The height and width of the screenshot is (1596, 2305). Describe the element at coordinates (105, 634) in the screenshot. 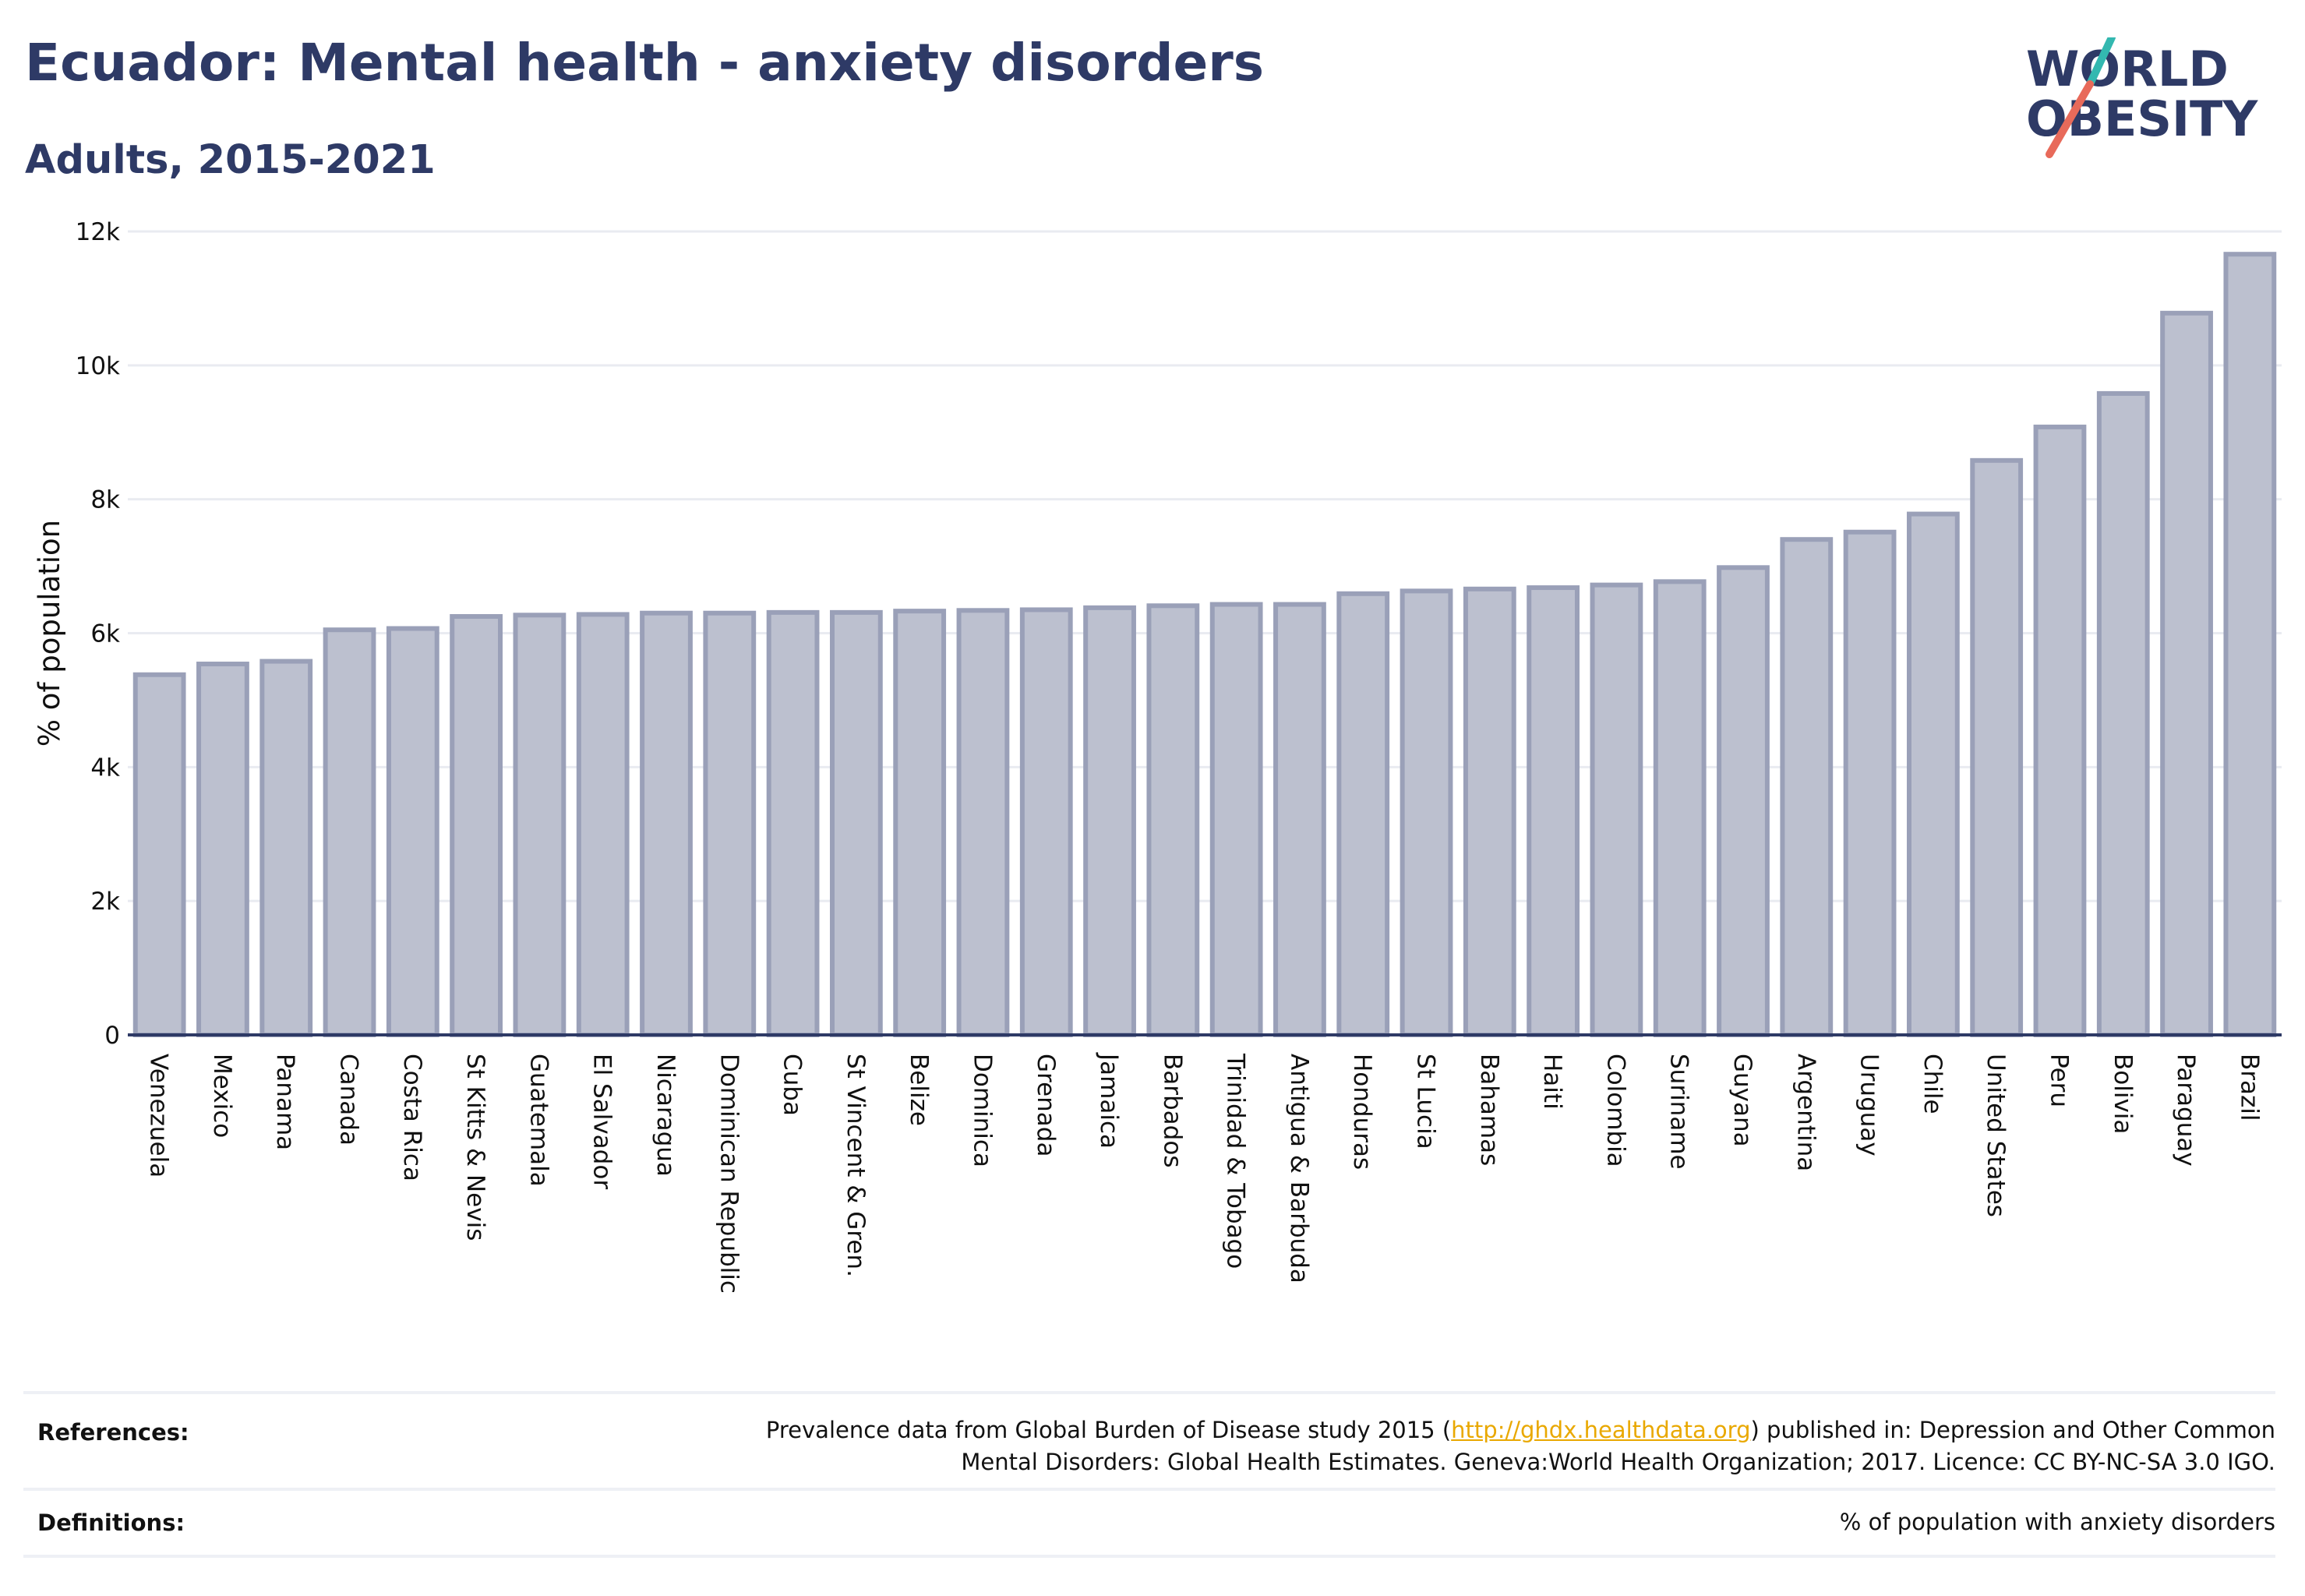

I see `y-tick-label: 6k` at that location.